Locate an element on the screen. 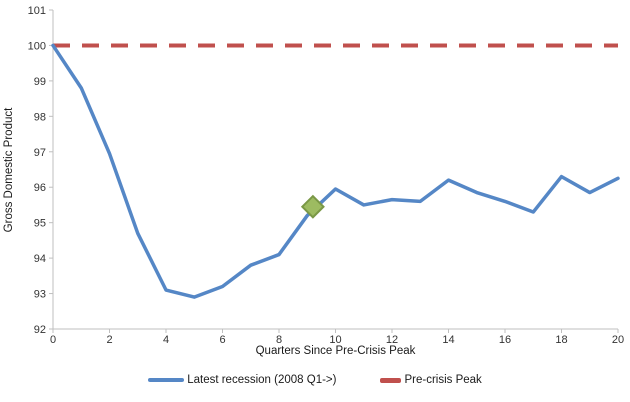 This screenshot has height=402, width=630. x-tick-label: 18 is located at coordinates (561, 340).